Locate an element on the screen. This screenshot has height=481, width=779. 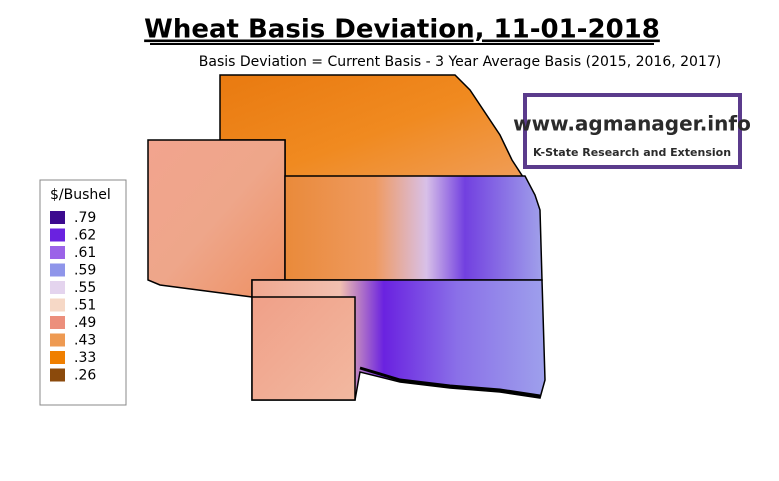
legend-label: .55 is located at coordinates (85, 288).